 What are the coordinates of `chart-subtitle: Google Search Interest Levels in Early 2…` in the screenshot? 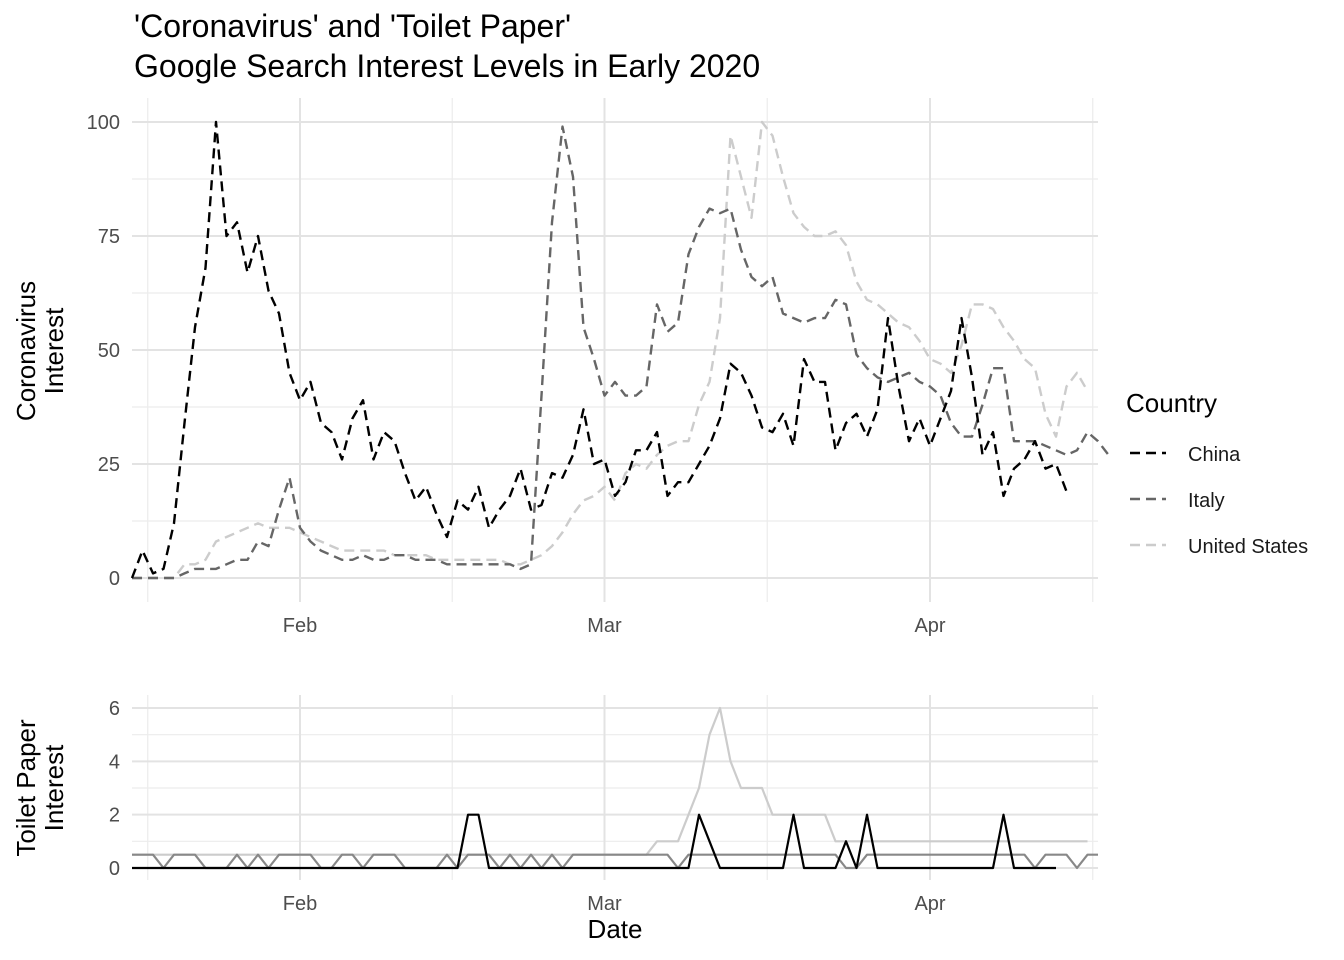 It's located at (447, 66).